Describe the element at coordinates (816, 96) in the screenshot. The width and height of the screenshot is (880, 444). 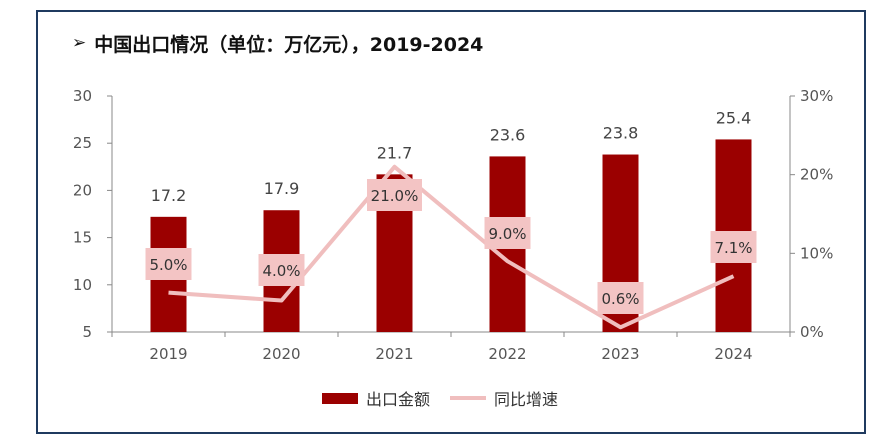
I see `y-right-tick-label: 30%` at that location.